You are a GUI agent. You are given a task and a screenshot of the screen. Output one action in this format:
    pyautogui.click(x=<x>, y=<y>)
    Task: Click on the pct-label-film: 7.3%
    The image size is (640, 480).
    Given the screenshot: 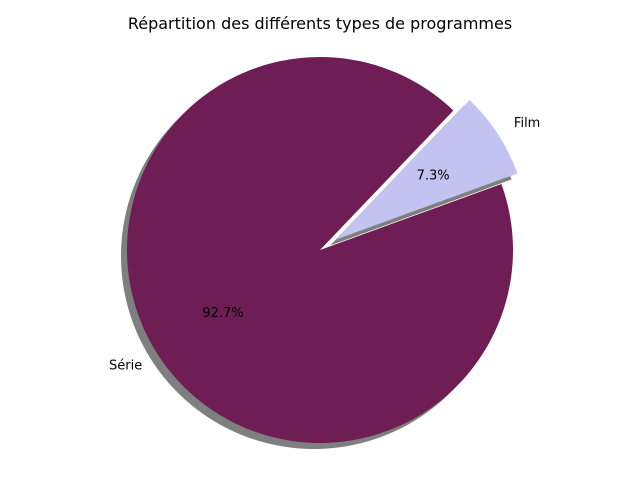 What is the action you would take?
    pyautogui.click(x=433, y=176)
    